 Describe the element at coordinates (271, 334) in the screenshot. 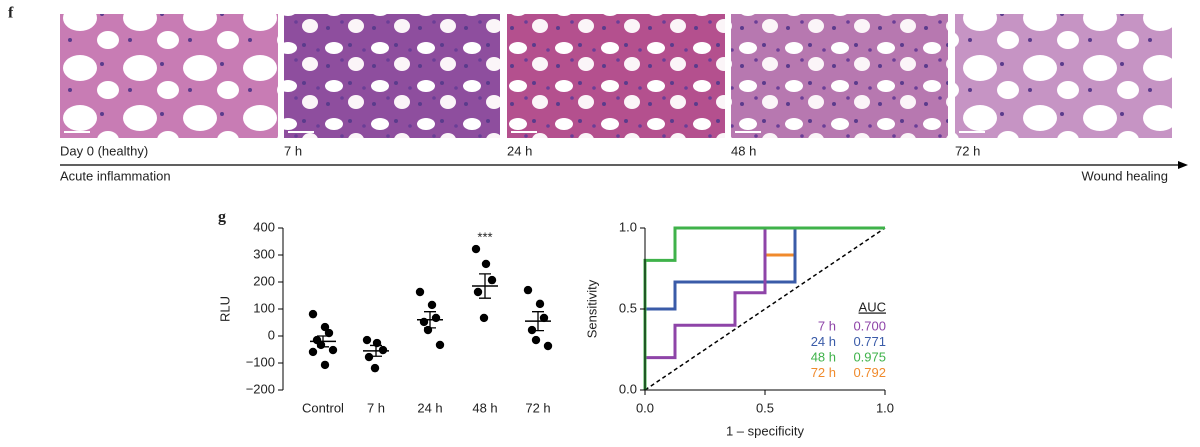

I see `y-tick-label: 0` at that location.